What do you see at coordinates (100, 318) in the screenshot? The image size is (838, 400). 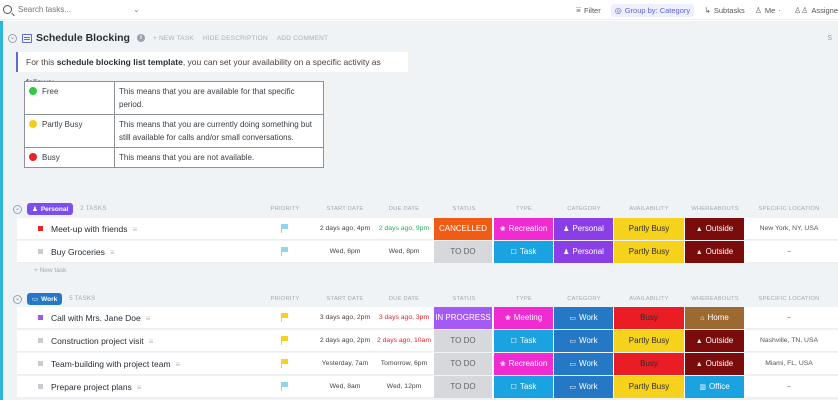 I see `task-name: Call with Mrs. Jane Doe ≡` at bounding box center [100, 318].